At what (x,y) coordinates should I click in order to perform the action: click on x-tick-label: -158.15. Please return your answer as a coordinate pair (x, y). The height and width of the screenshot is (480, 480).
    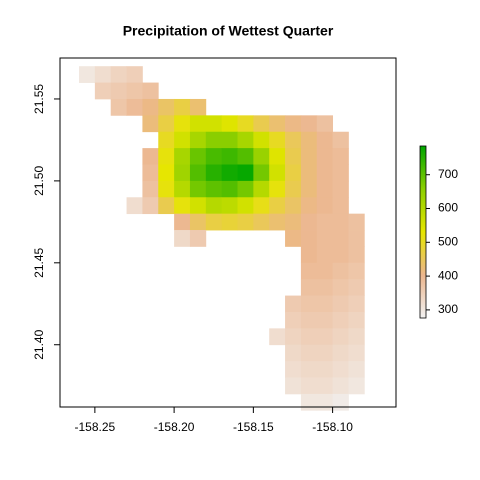
    Looking at the image, I should click on (253, 427).